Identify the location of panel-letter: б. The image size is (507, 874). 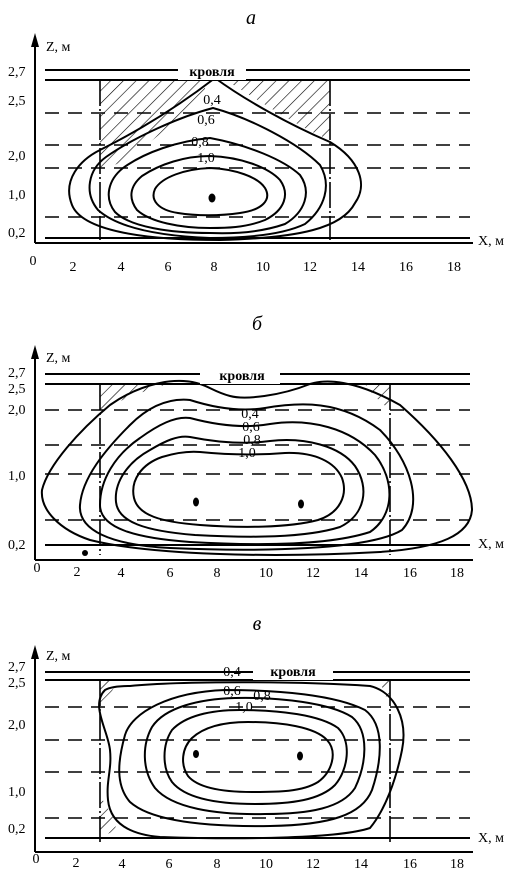
(257, 324).